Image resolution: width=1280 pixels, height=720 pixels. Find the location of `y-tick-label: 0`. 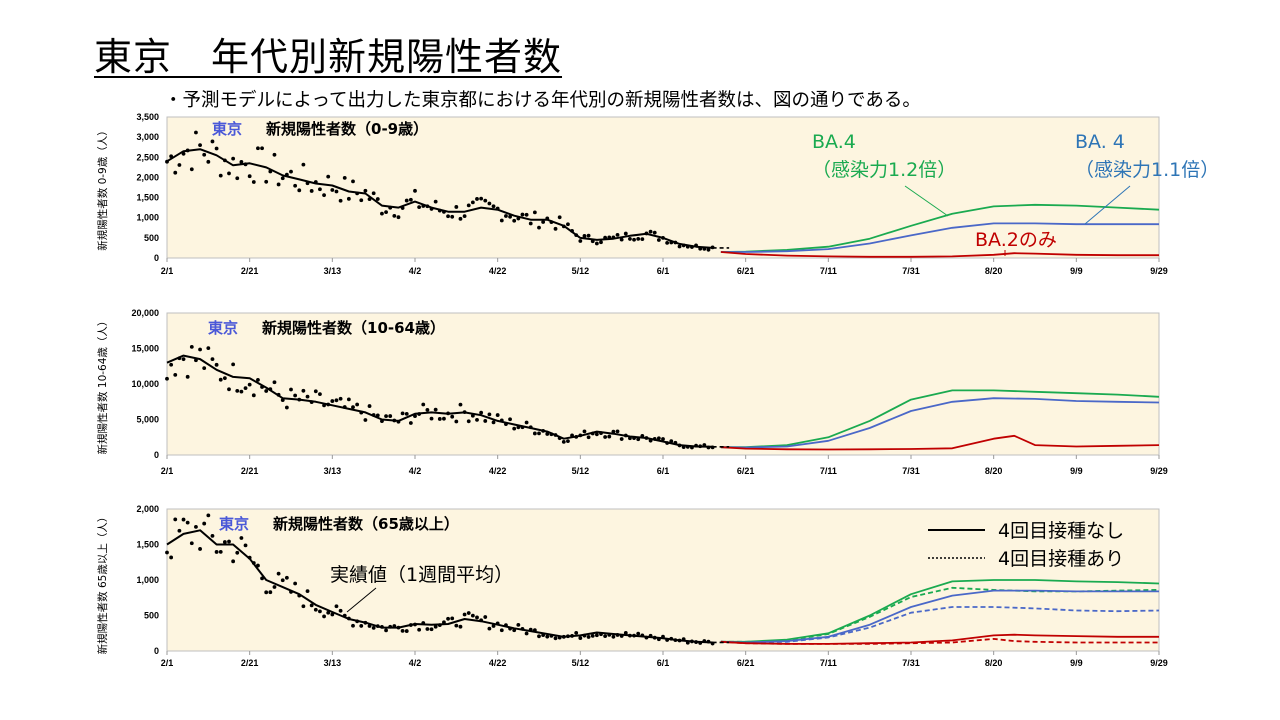

y-tick-label: 0 is located at coordinates (156, 258).